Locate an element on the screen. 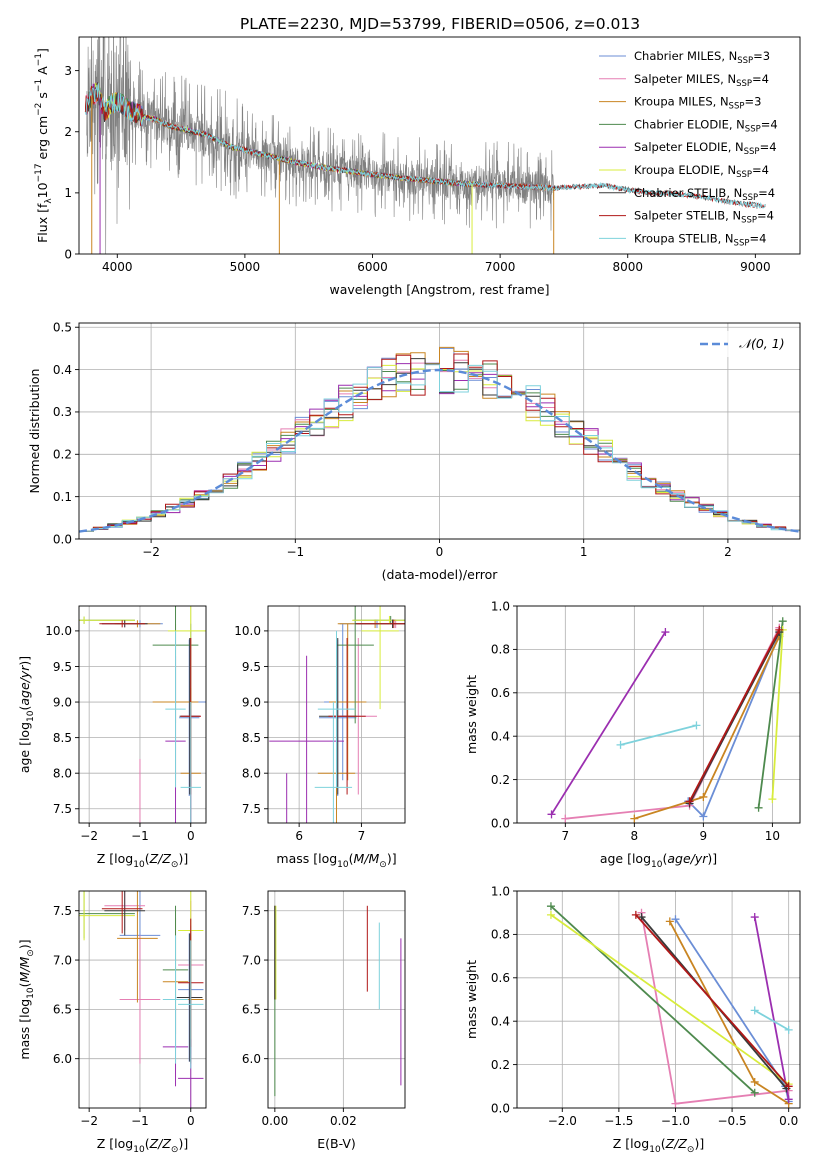  legend-entry: Salpeter STELIB, NSSP=4 is located at coordinates (704, 217).